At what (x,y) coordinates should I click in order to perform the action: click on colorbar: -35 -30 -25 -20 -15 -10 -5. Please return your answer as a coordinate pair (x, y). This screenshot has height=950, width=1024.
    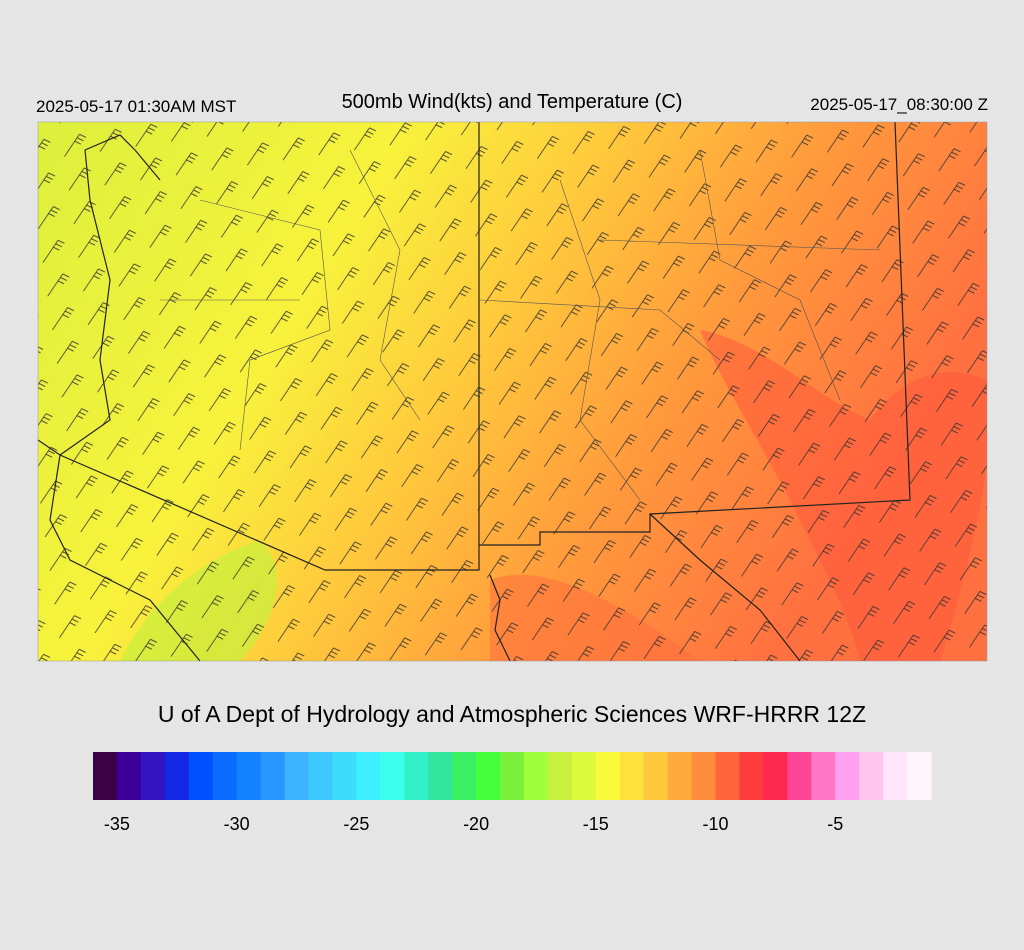
    Looking at the image, I should click on (512, 793).